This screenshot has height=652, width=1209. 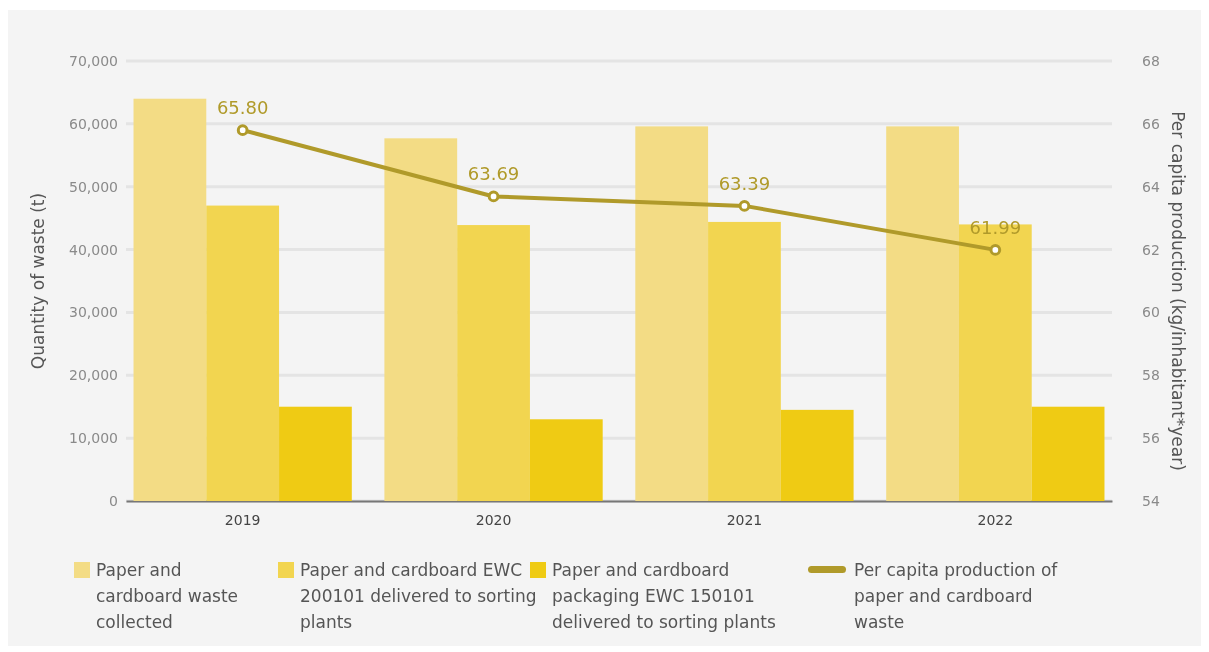 What do you see at coordinates (38, 281) in the screenshot?
I see `y-axis-title: Quantity of waste (t)` at bounding box center [38, 281].